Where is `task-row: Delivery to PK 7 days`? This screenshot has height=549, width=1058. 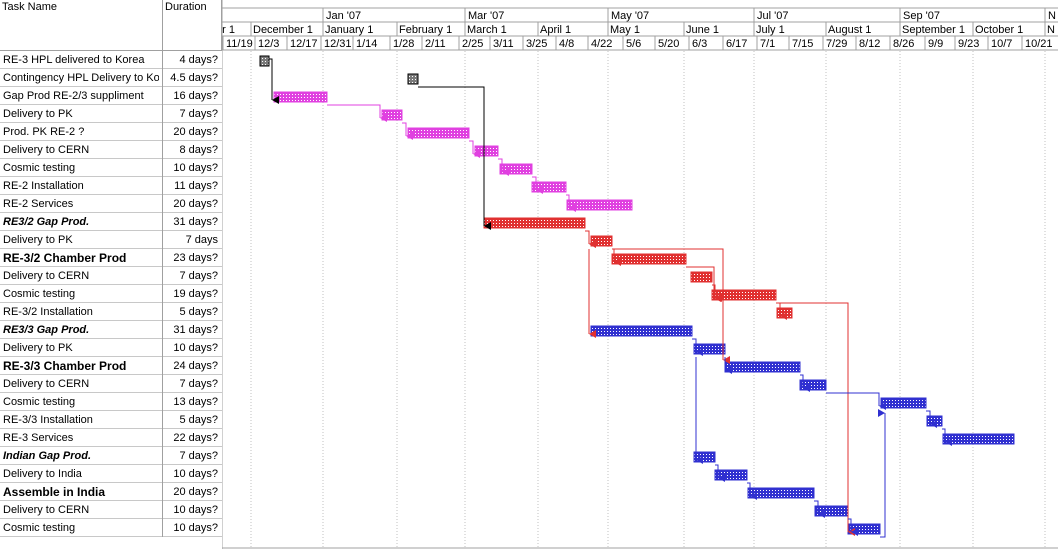 task-row: Delivery to PK 7 days is located at coordinates (111, 240).